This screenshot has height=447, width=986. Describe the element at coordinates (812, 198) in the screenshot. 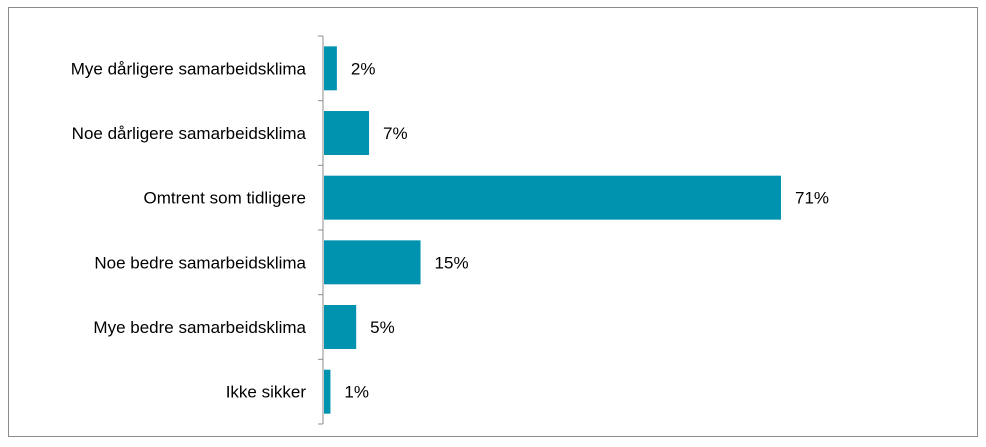

I see `data-label: 71%` at that location.